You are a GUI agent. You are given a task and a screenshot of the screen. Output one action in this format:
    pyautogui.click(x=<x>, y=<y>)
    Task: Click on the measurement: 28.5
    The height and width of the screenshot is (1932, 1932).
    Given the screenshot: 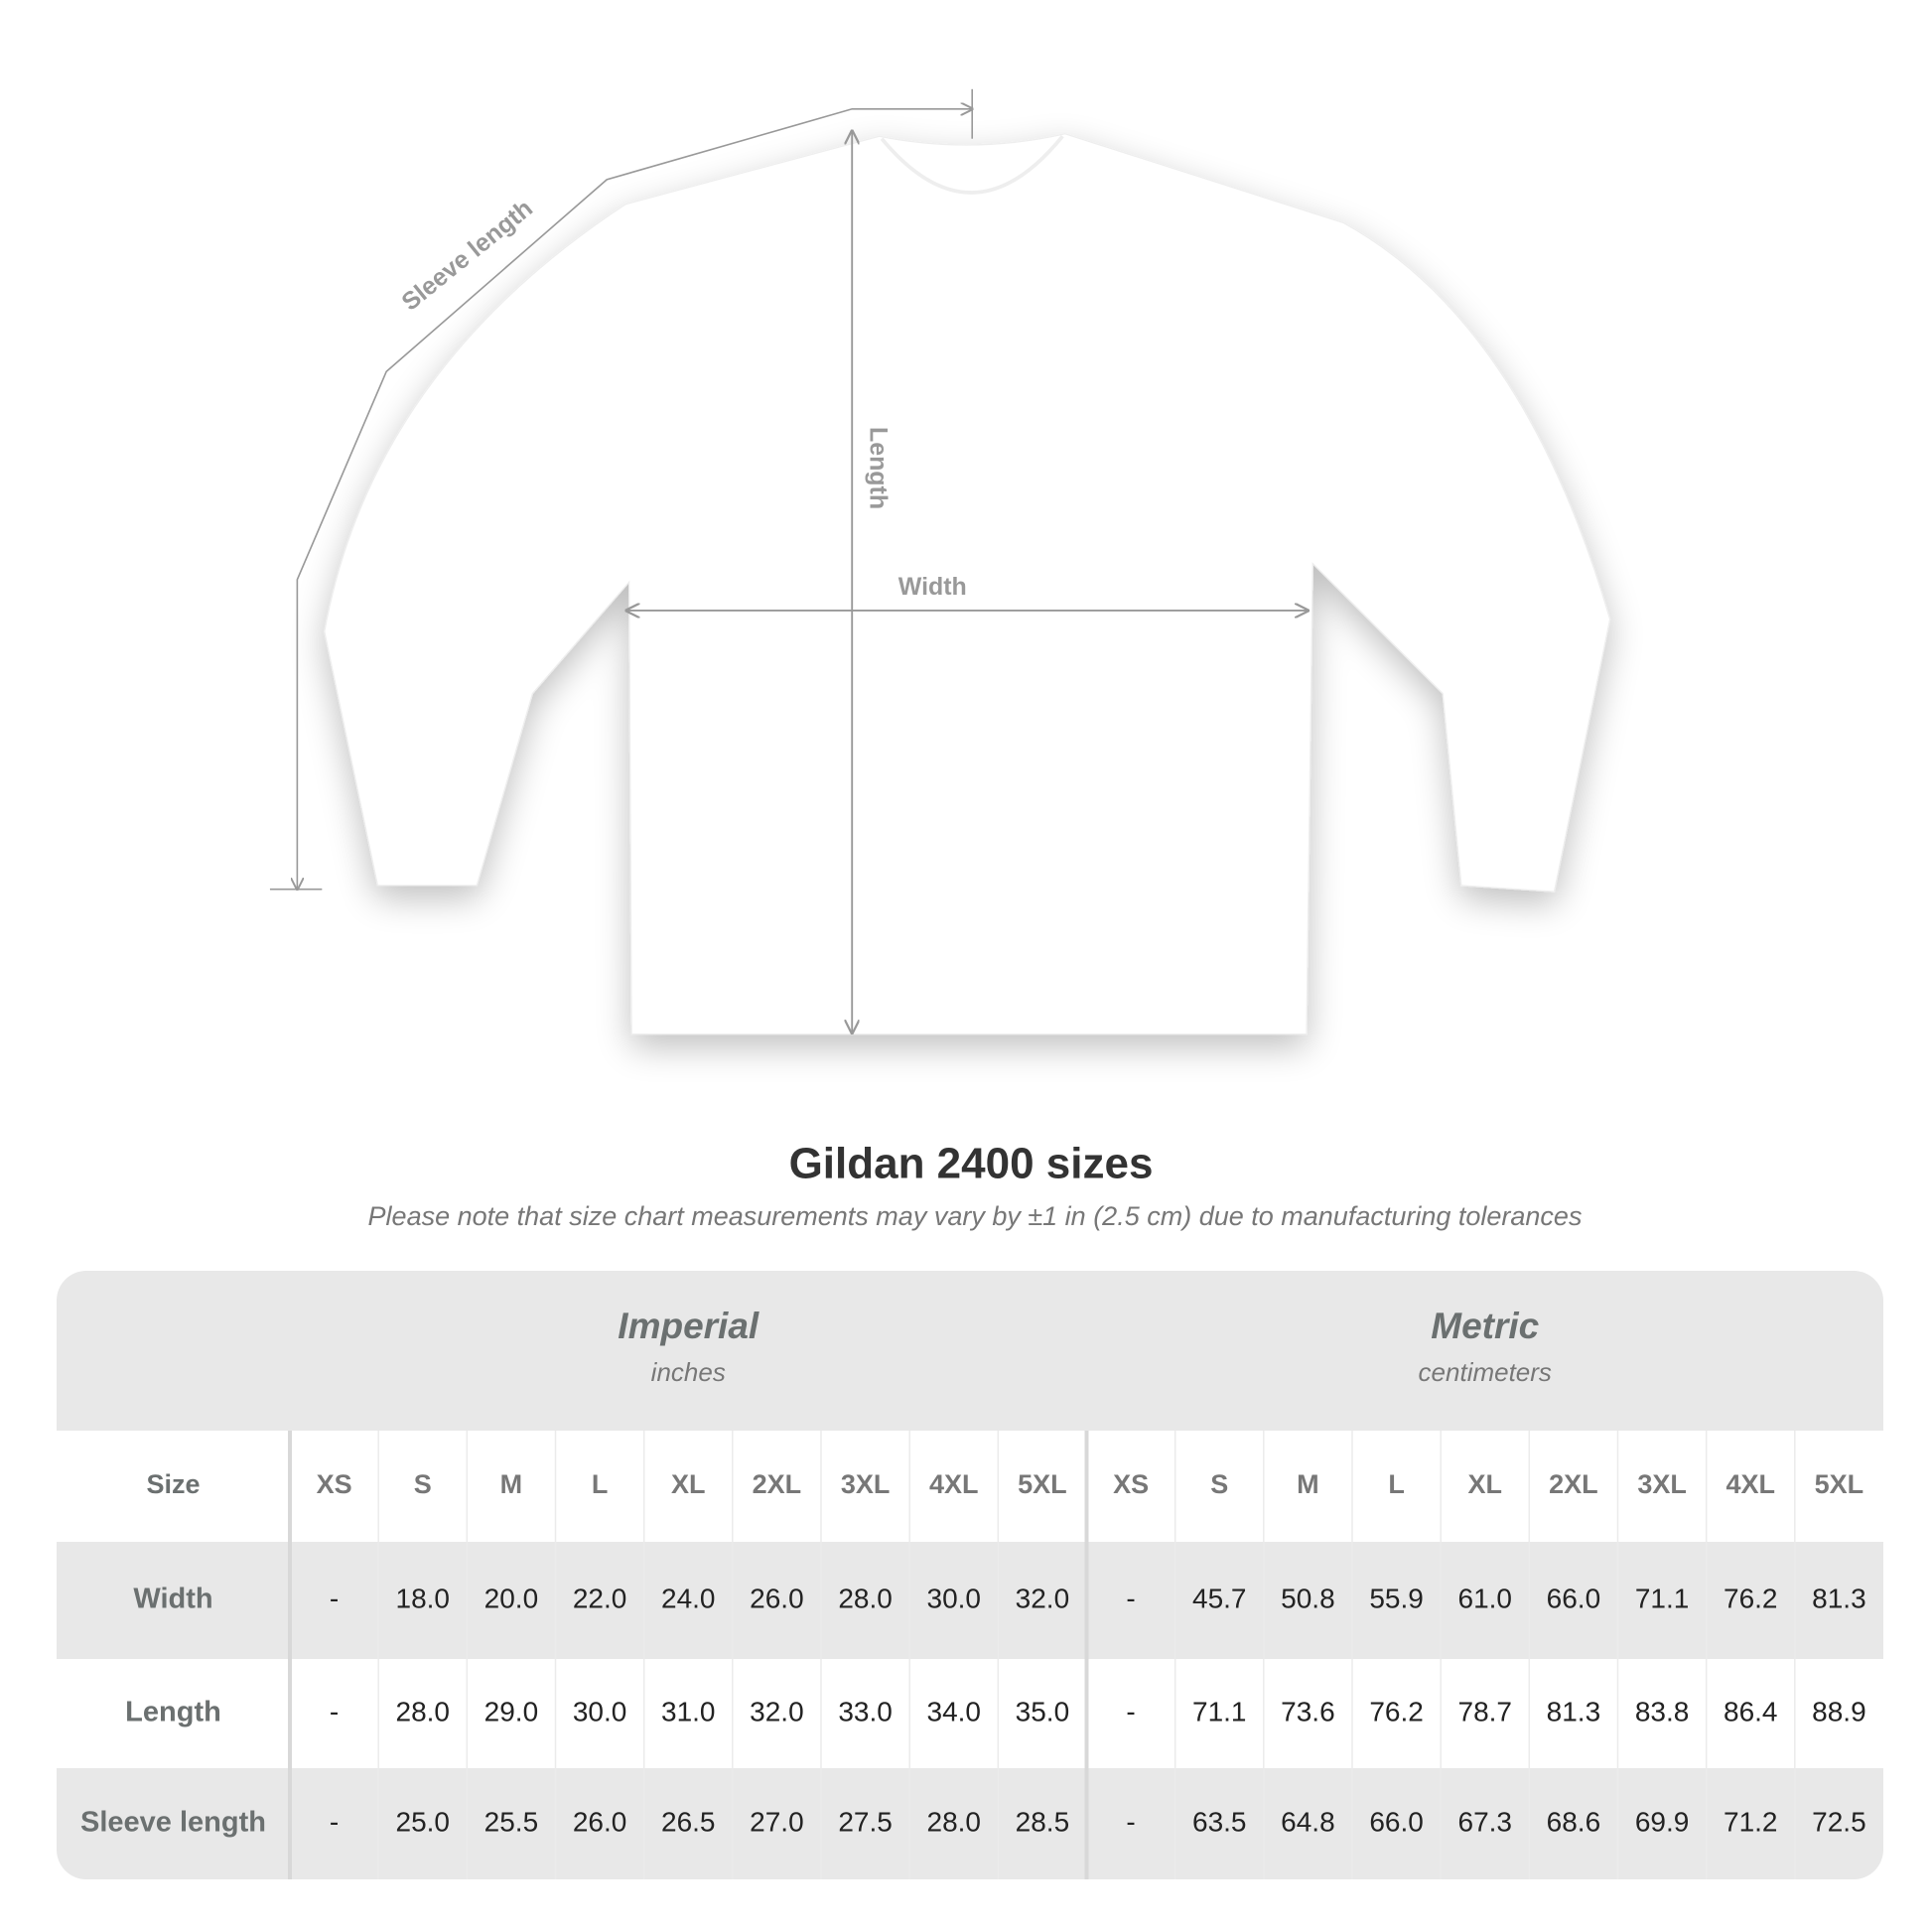 What is the action you would take?
    pyautogui.click(x=1043, y=1822)
    